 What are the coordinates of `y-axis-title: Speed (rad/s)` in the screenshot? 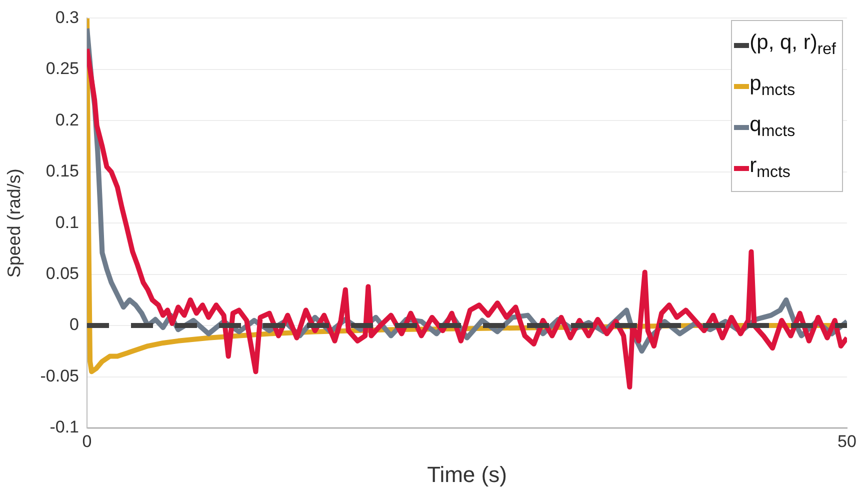 It's located at (14, 223).